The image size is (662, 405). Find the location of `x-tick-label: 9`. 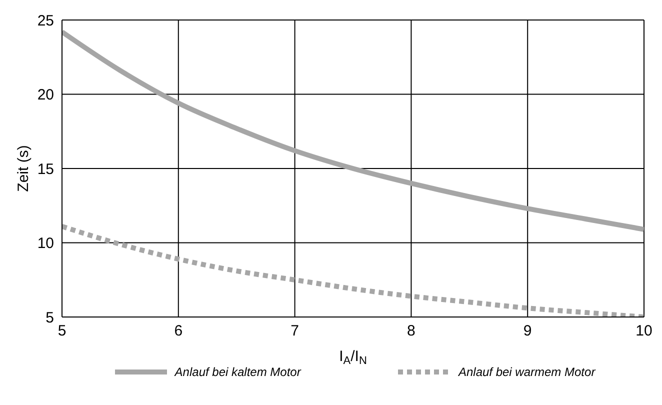

x-tick-label: 9 is located at coordinates (527, 331).